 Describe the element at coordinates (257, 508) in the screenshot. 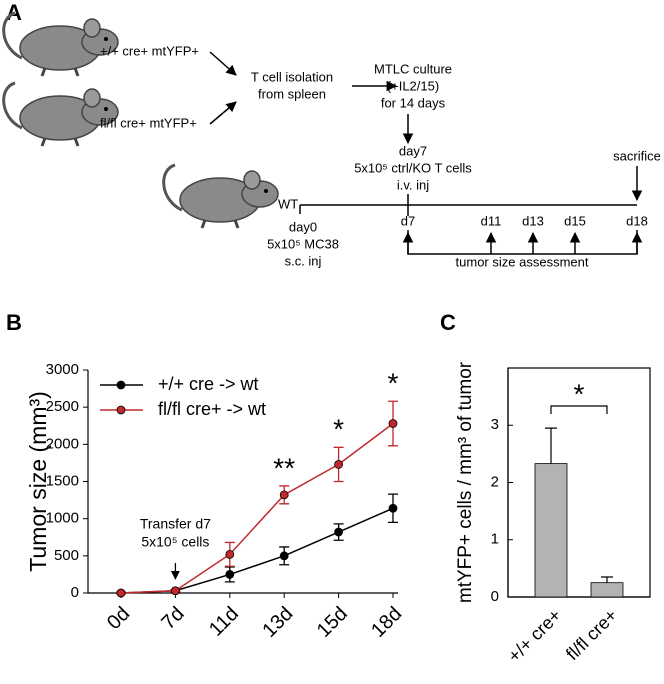

I see `series-line` at that location.